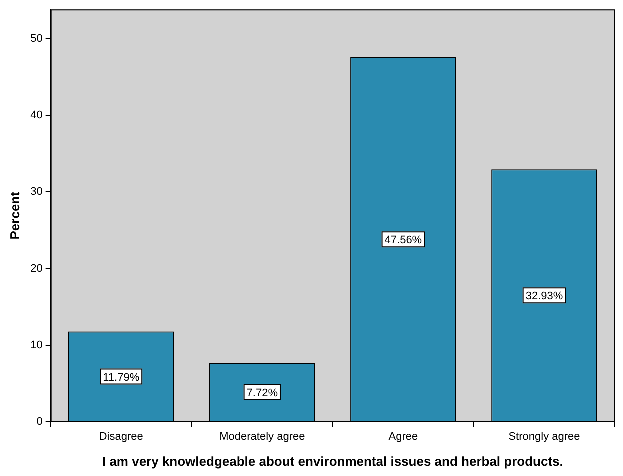 The height and width of the screenshot is (476, 623). I want to click on x-tick-label: Agree, so click(403, 436).